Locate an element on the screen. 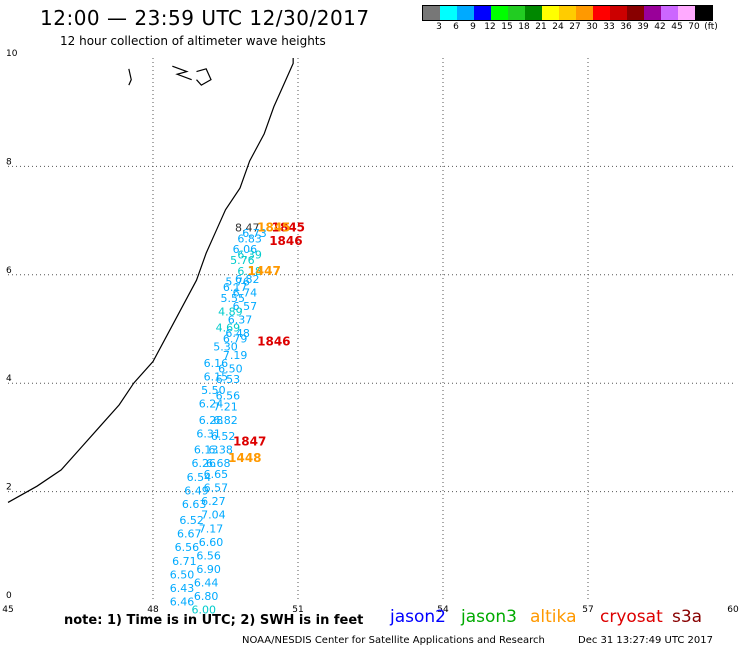  color-legend-label: (ft) is located at coordinates (711, 27).